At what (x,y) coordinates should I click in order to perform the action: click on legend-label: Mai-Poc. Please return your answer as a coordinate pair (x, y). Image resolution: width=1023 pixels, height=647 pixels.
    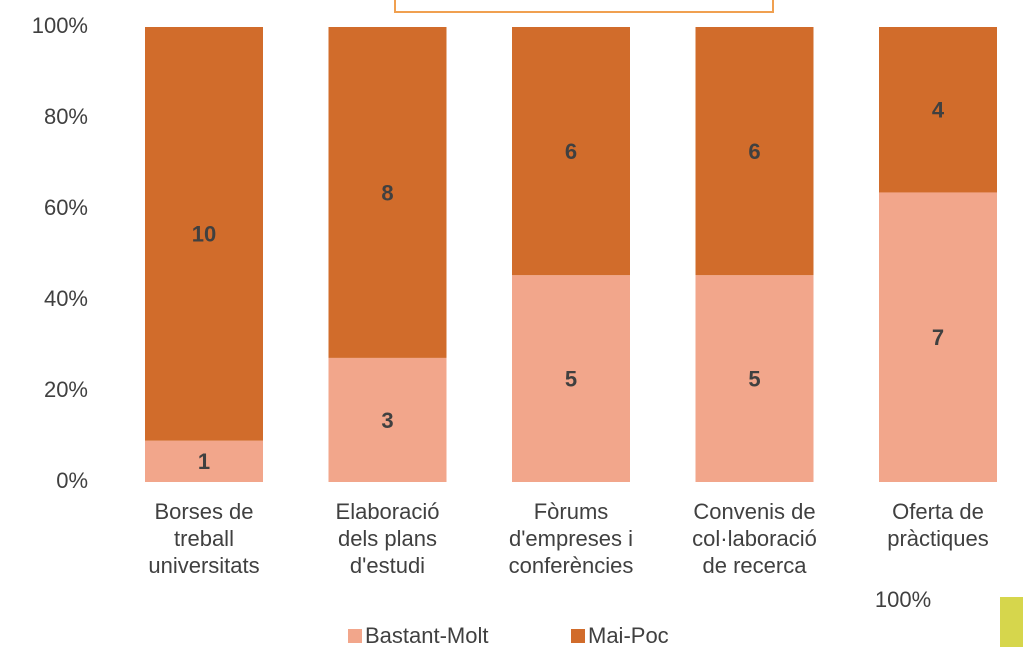
    Looking at the image, I should click on (628, 635).